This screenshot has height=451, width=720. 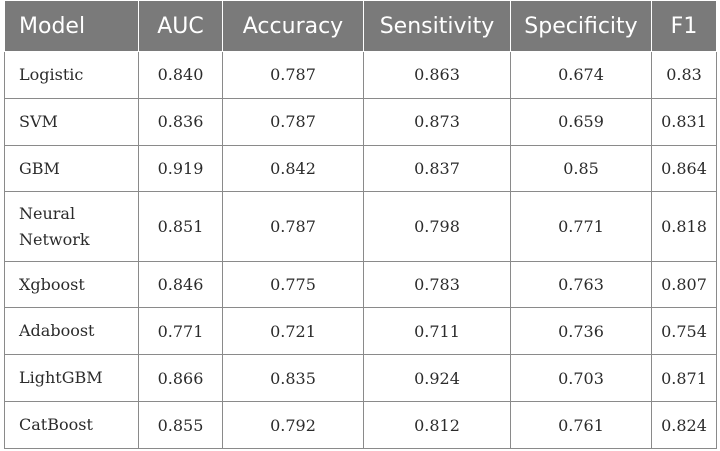 What do you see at coordinates (437, 331) in the screenshot?
I see `cell-sensitivity: 0.711` at bounding box center [437, 331].